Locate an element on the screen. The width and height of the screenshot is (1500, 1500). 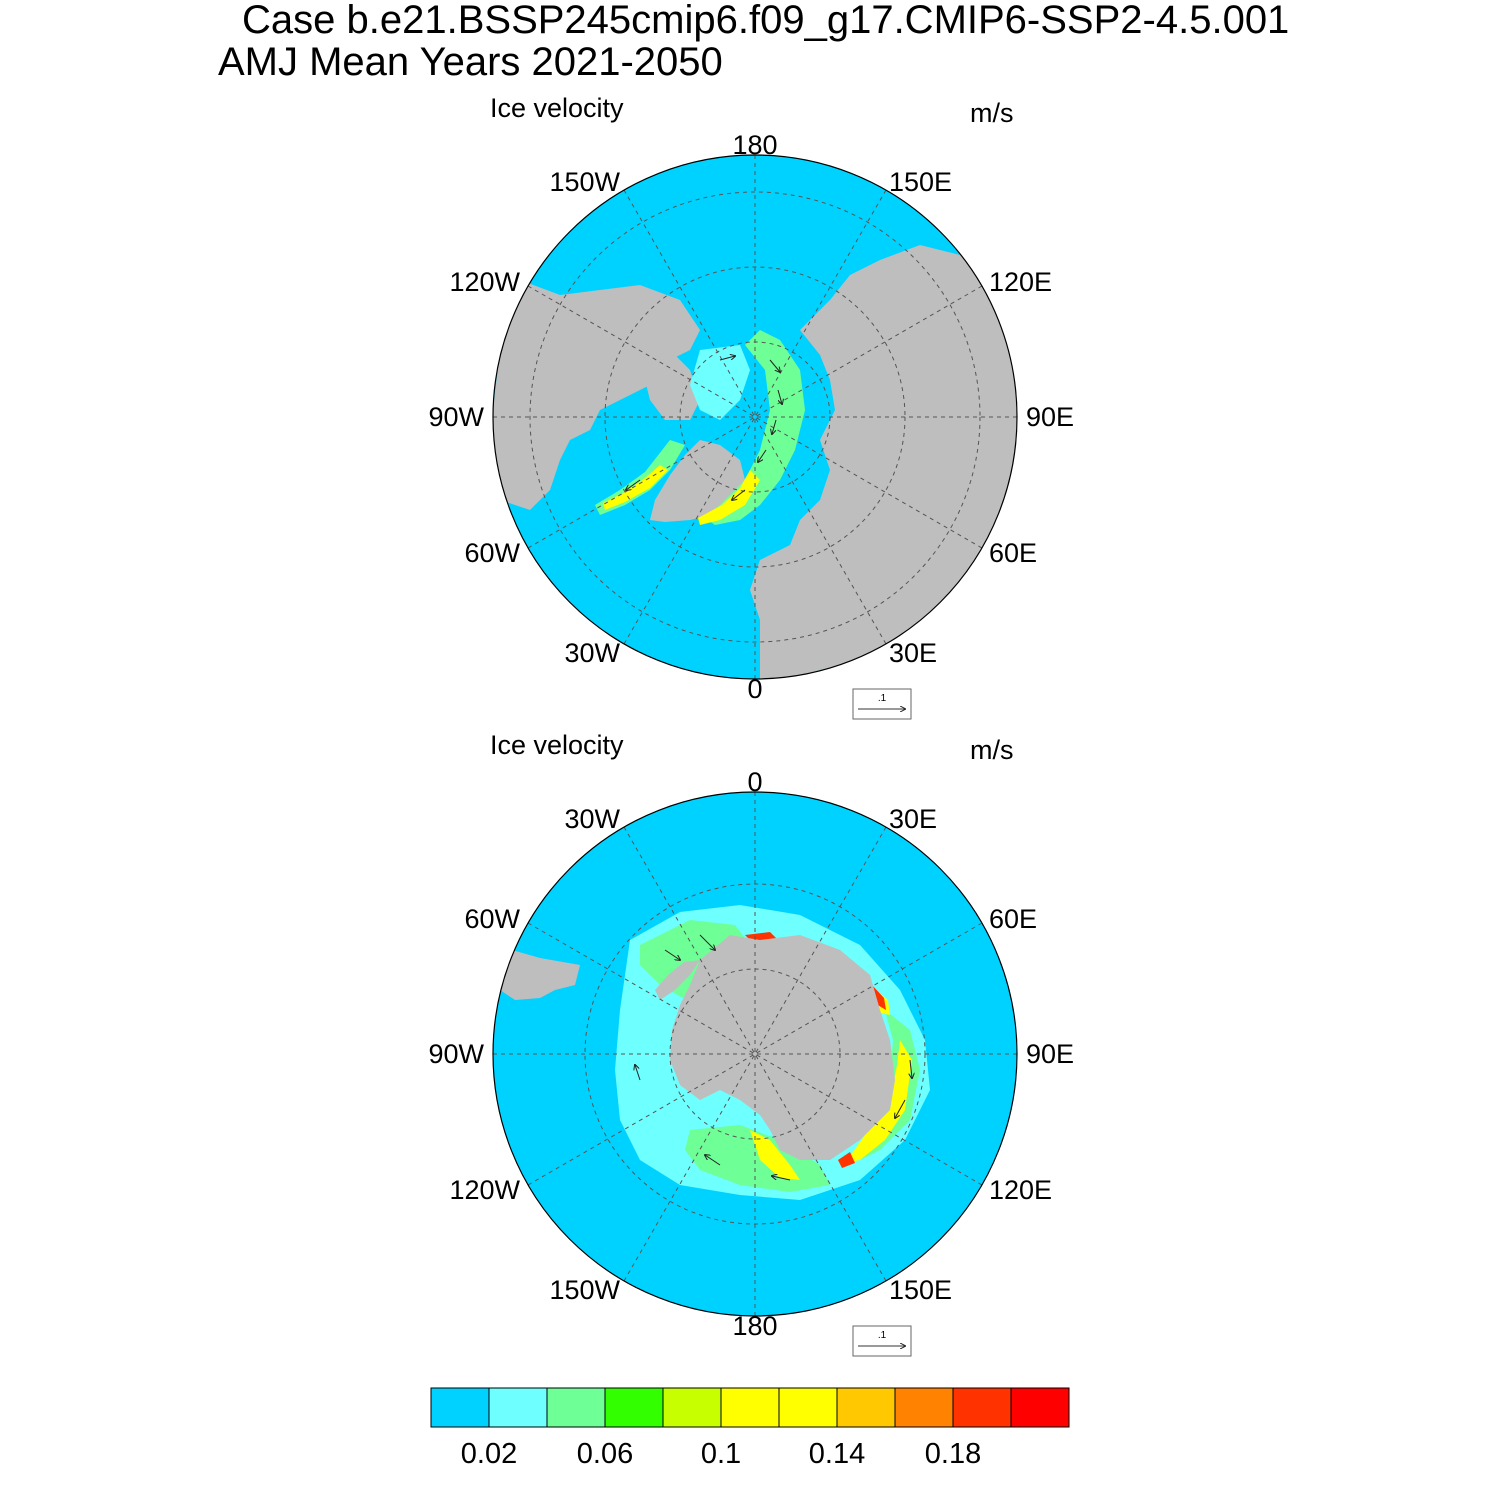
colorbar-tick-label: 0.14 is located at coordinates (837, 1454).